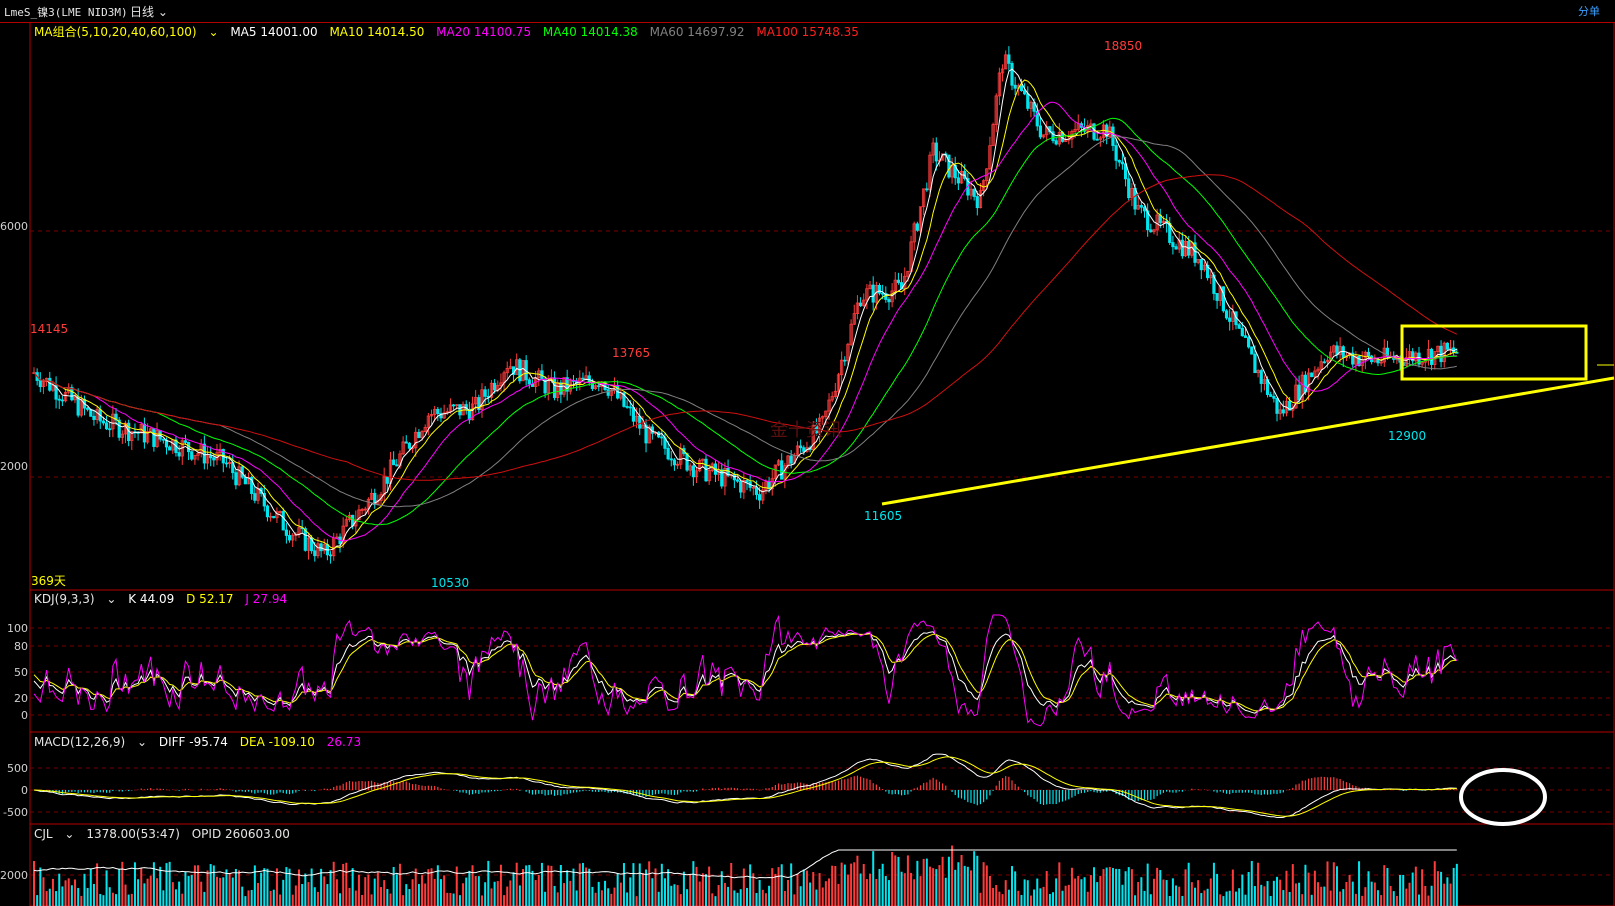 The image size is (1615, 906). What do you see at coordinates (54, 834) in the screenshot?
I see `volume-selector: CJL ⌄` at bounding box center [54, 834].